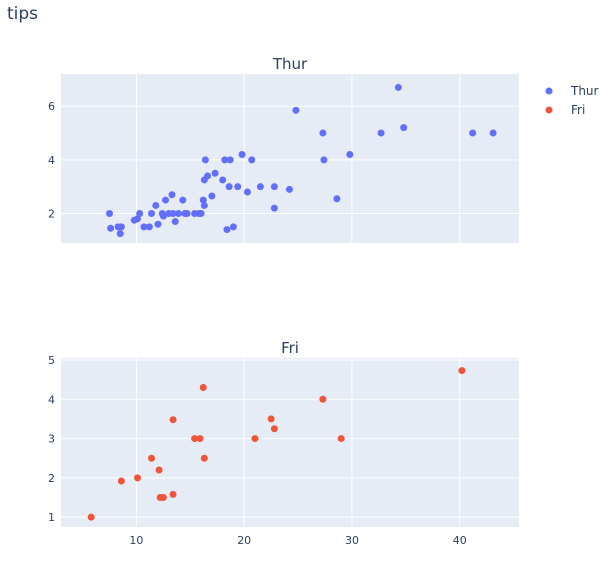 The height and width of the screenshot is (565, 609). I want to click on subplot-title: Fri, so click(290, 348).